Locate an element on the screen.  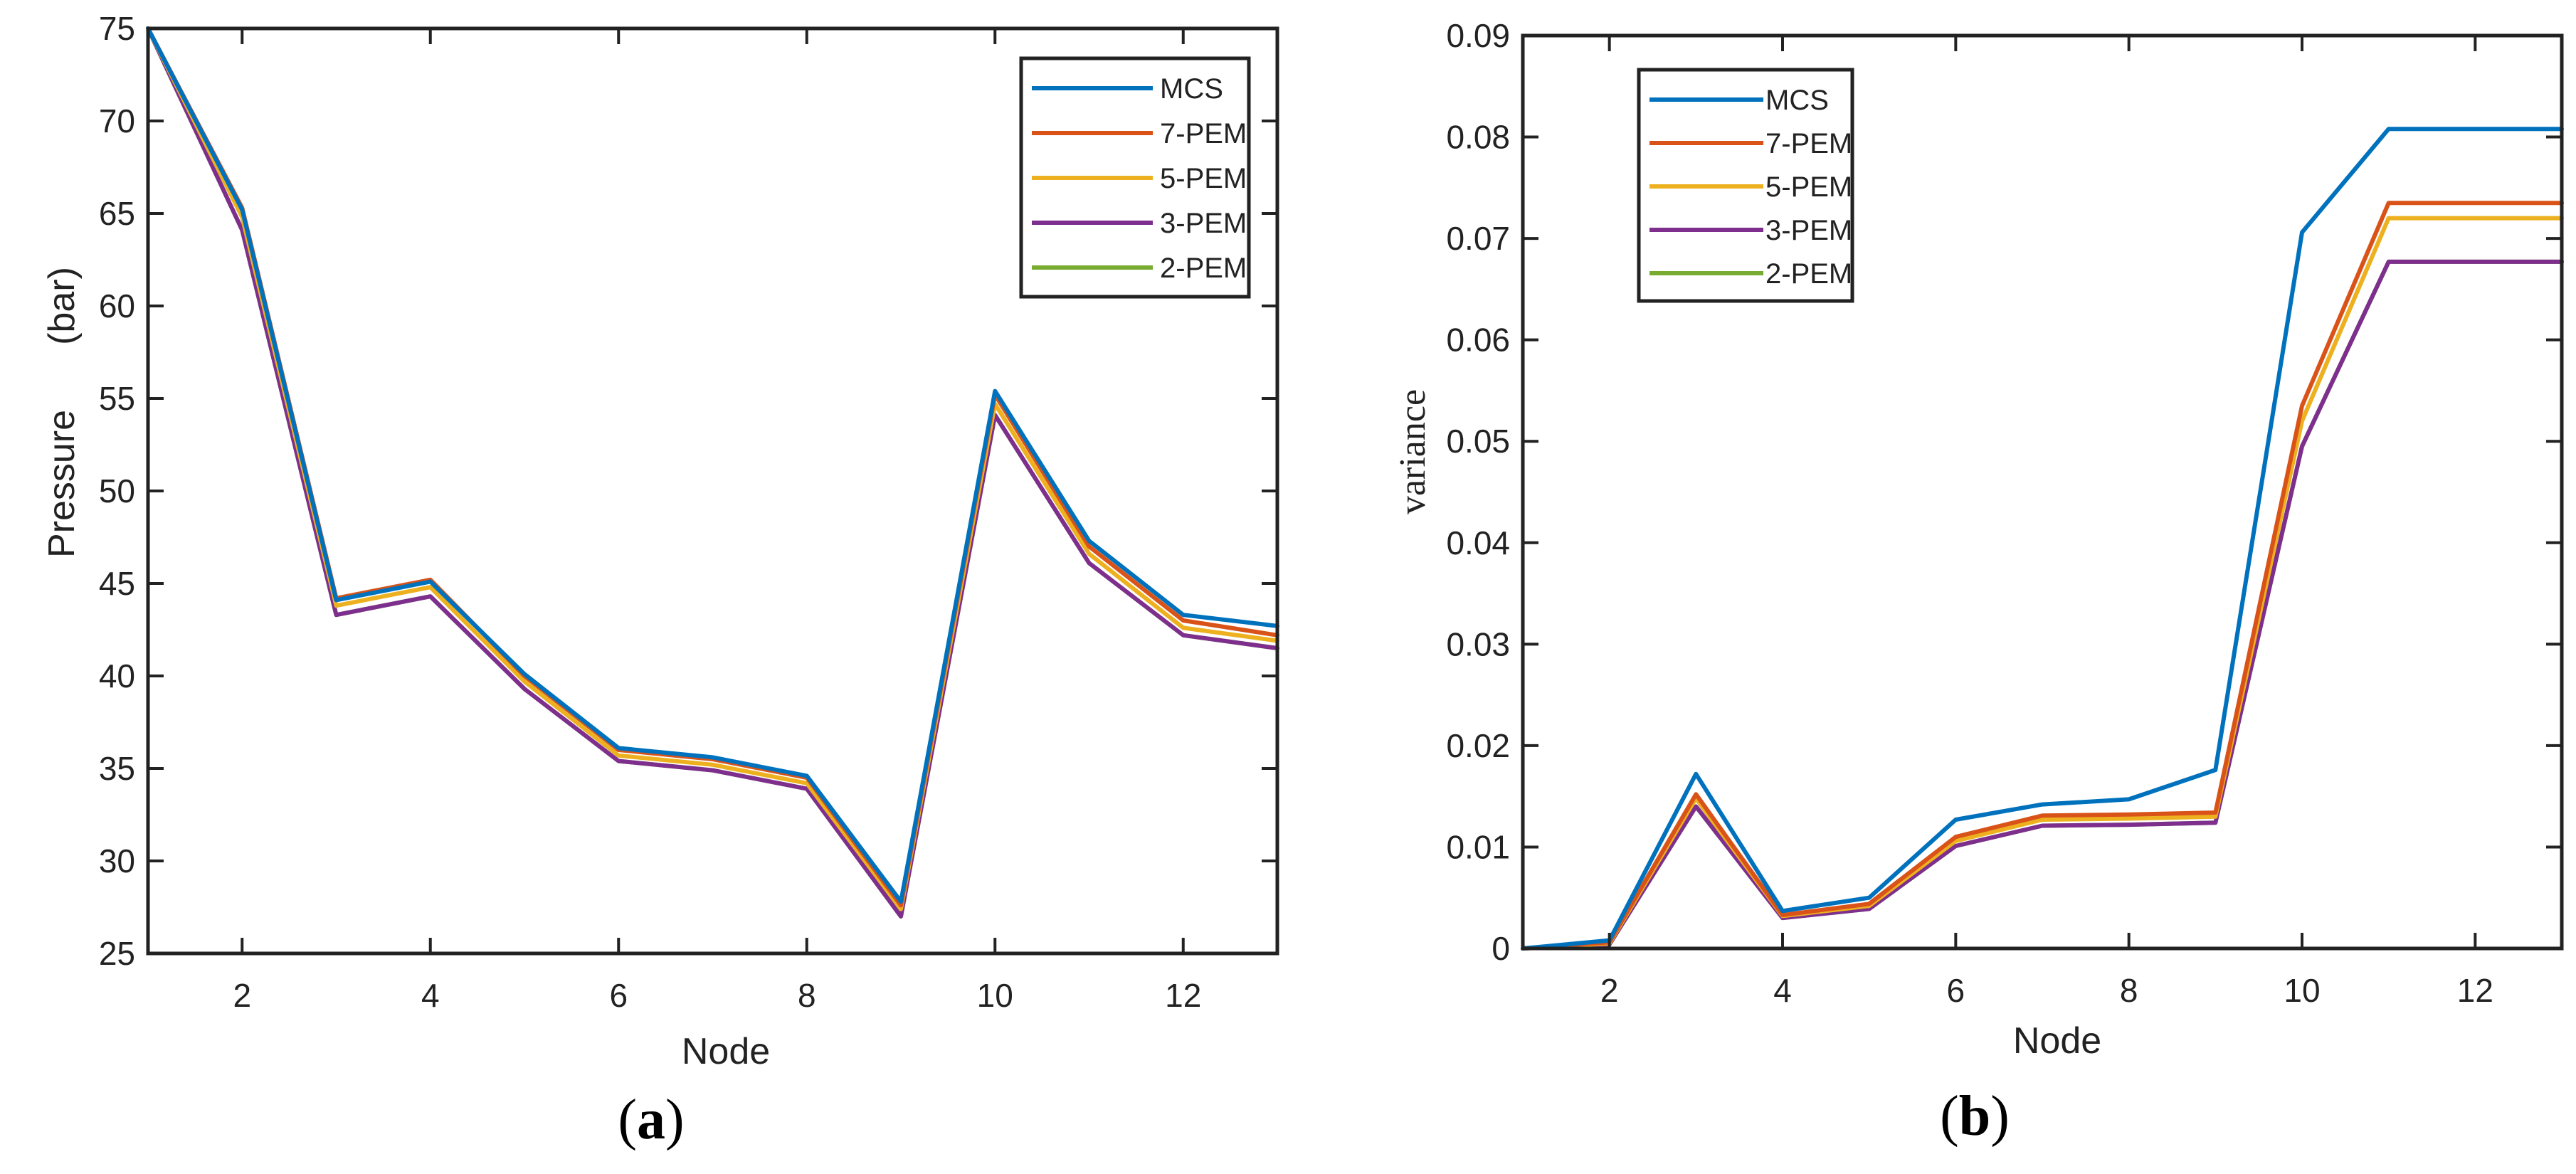
y-tick-label: 0.01 is located at coordinates (1478, 847).